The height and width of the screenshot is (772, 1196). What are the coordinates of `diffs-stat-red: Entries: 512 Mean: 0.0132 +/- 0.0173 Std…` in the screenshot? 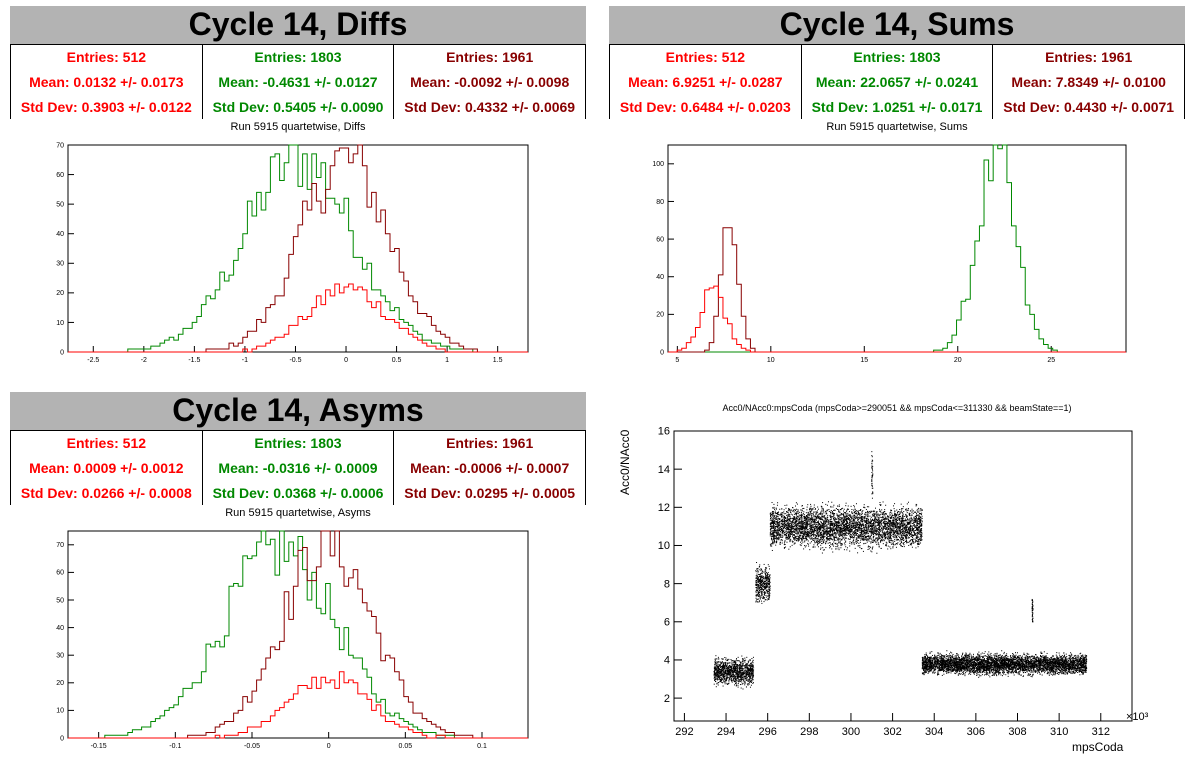 It's located at (107, 82).